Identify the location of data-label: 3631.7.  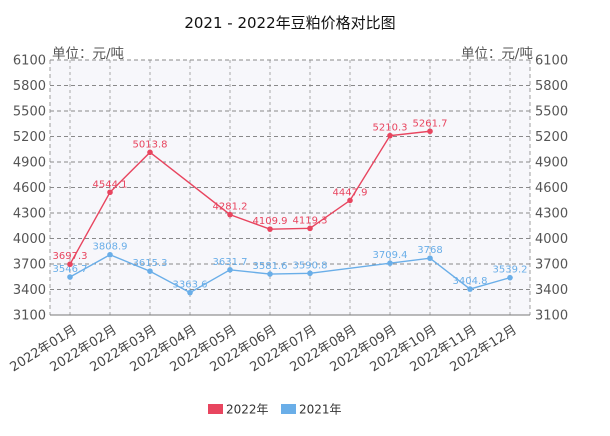
(230, 262).